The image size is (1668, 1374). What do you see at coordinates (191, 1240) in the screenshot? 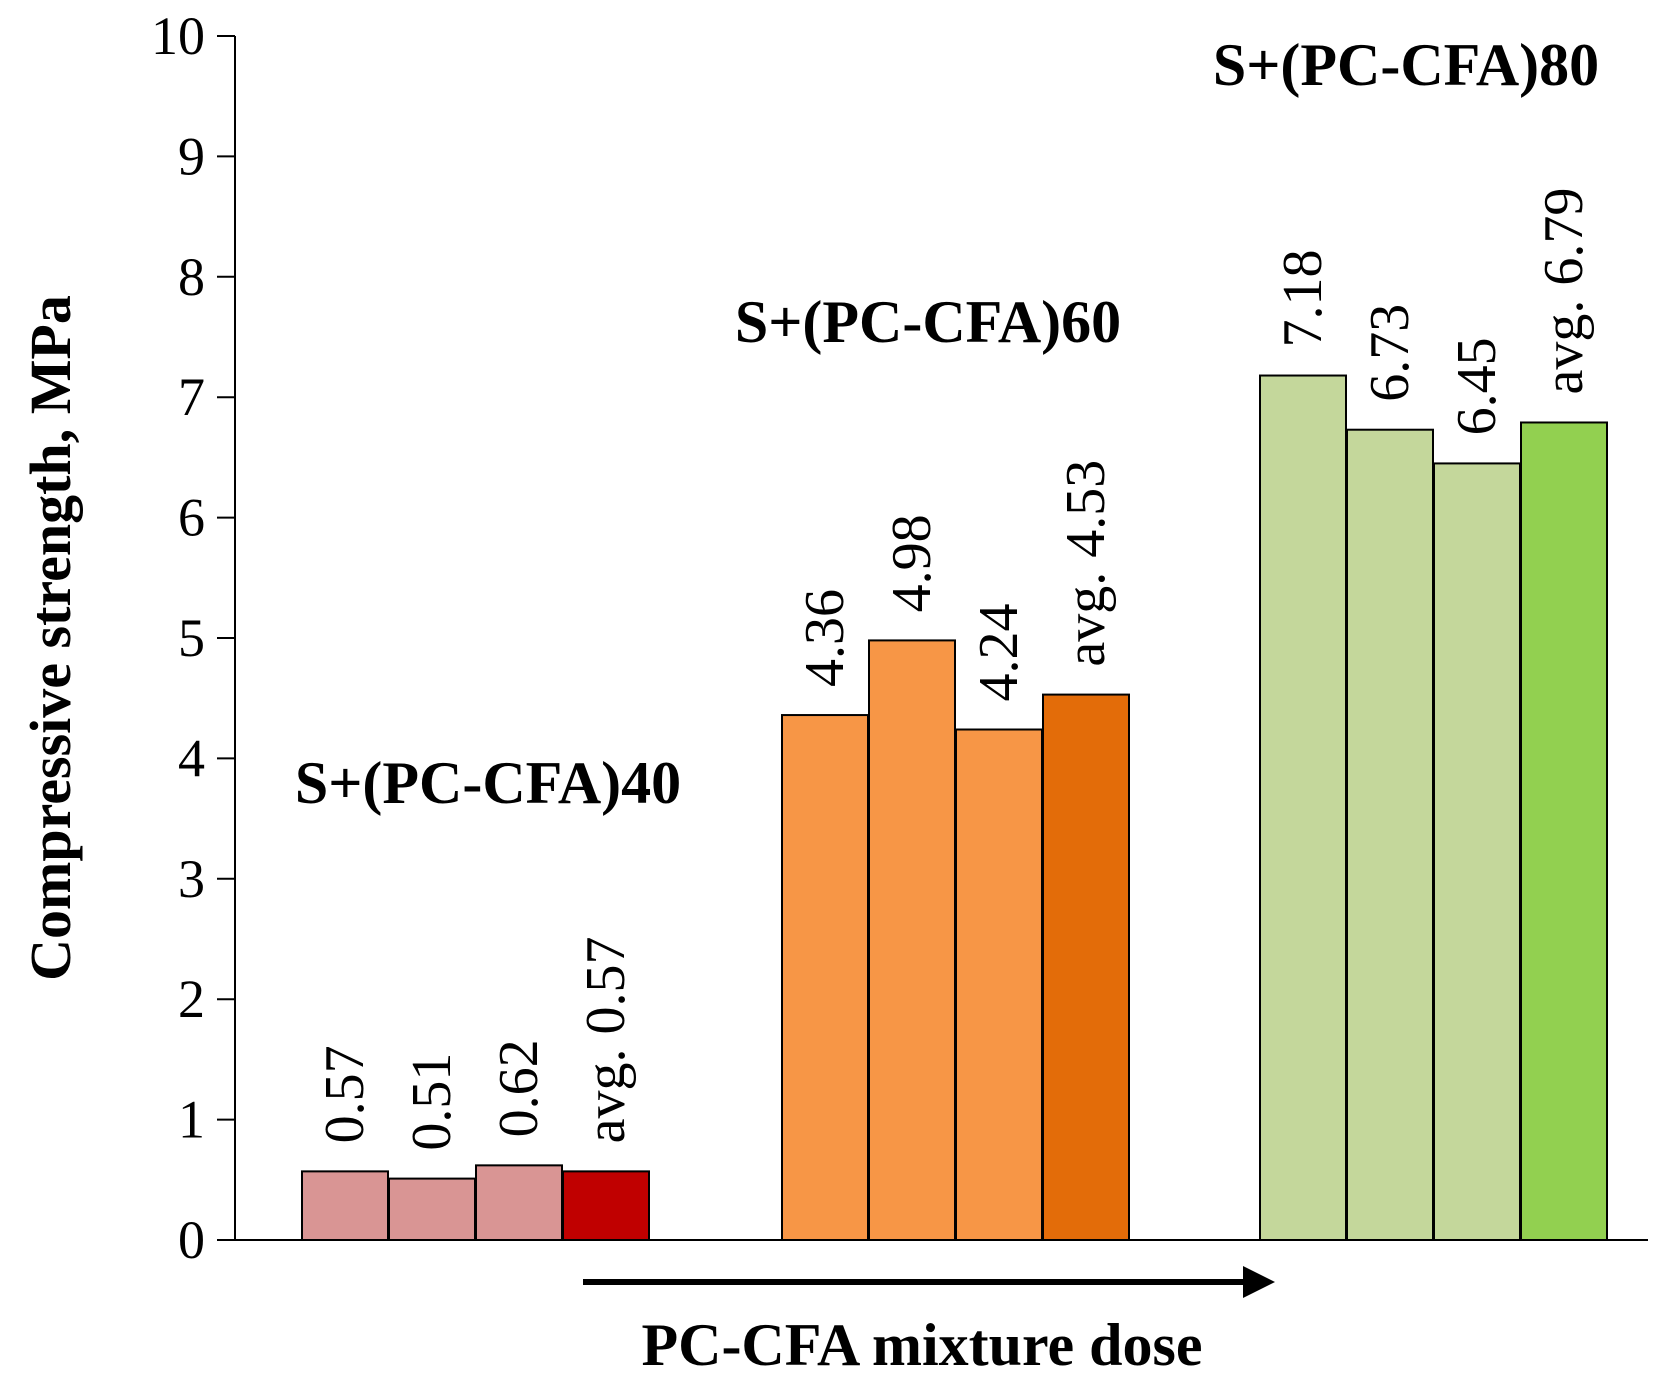
I see `y-tick-label: 0` at bounding box center [191, 1240].